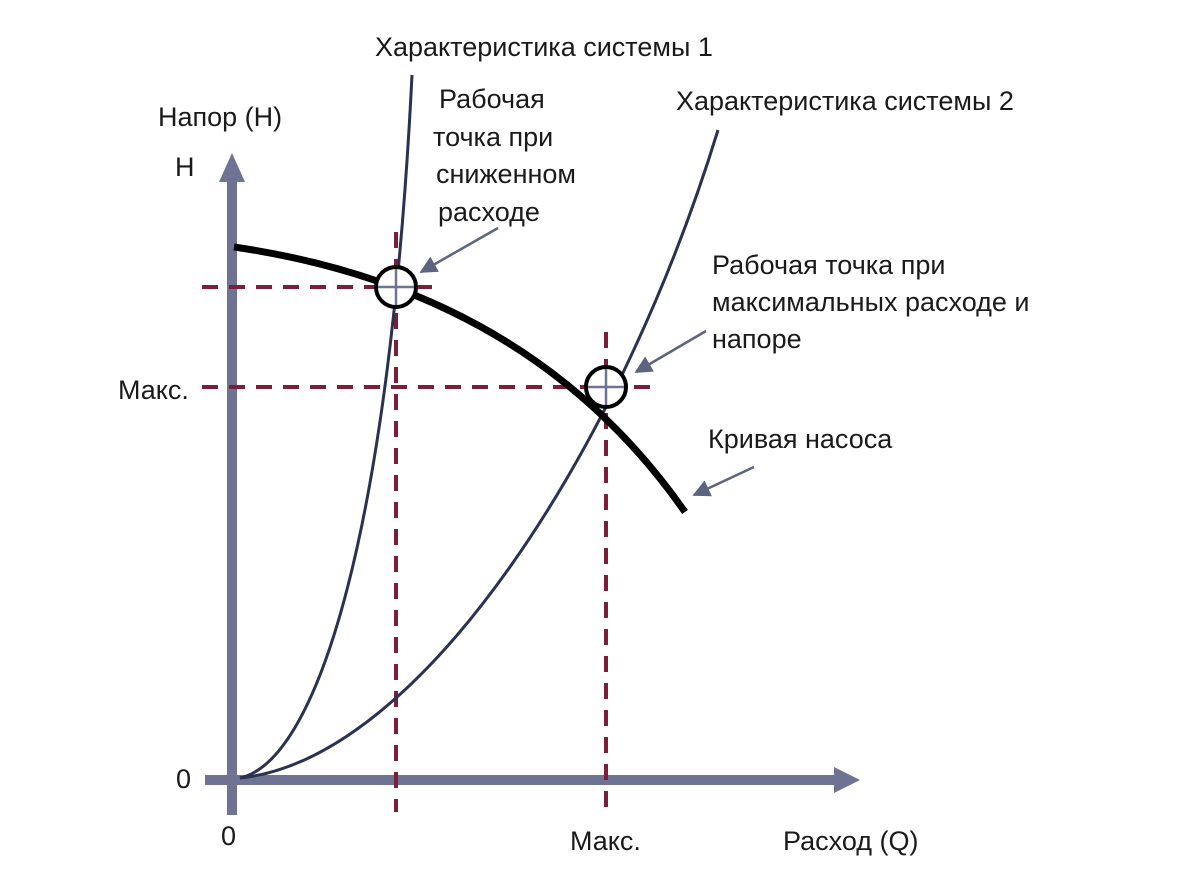  I want to click on y-max-label: Макс., so click(153, 390).